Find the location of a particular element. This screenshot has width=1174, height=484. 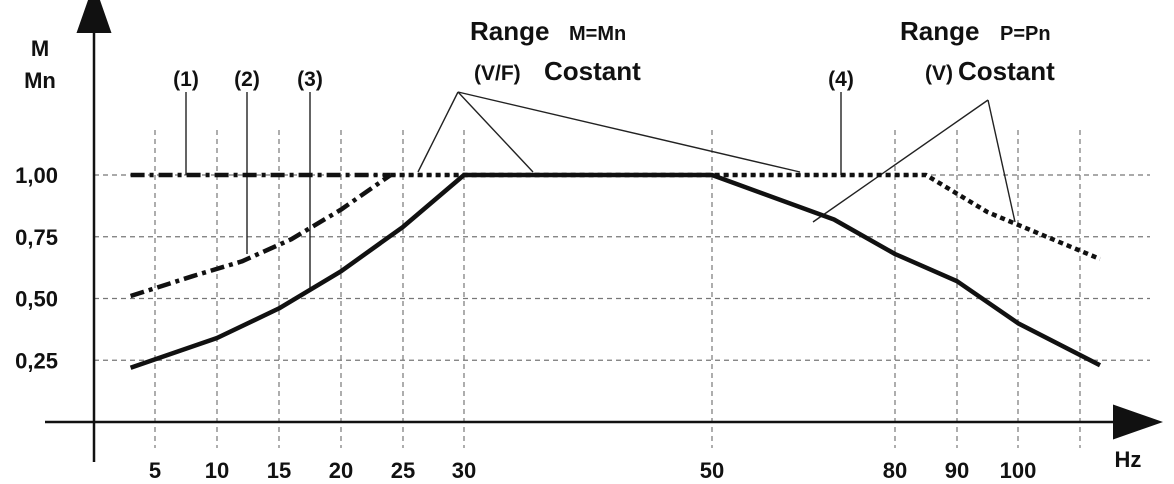

curve-label-4: (4) is located at coordinates (841, 79).